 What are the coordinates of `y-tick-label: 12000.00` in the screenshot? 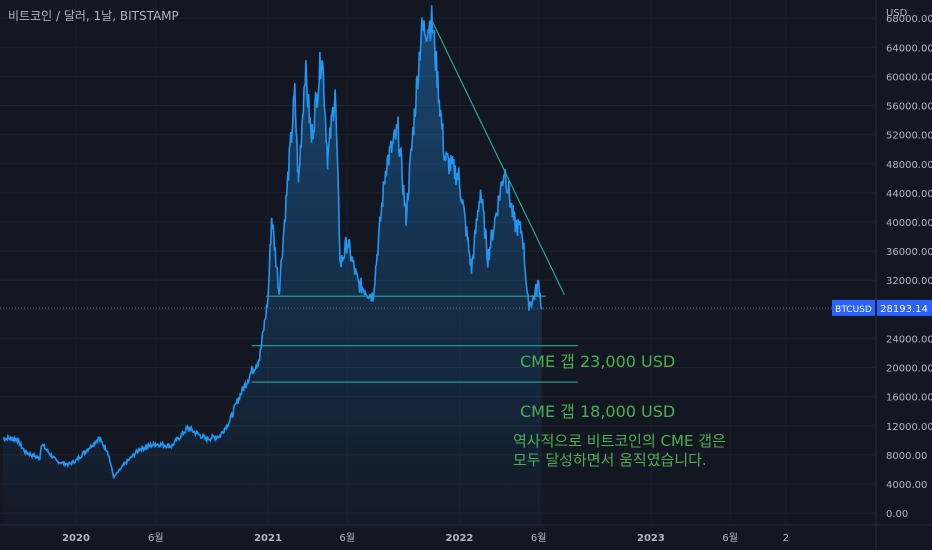 It's located at (909, 427).